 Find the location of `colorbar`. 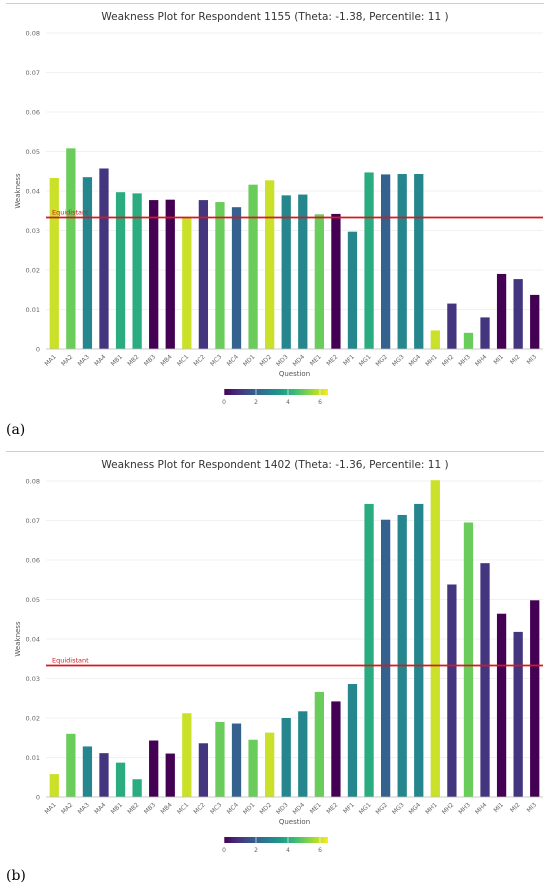

colorbar is located at coordinates (276, 840).